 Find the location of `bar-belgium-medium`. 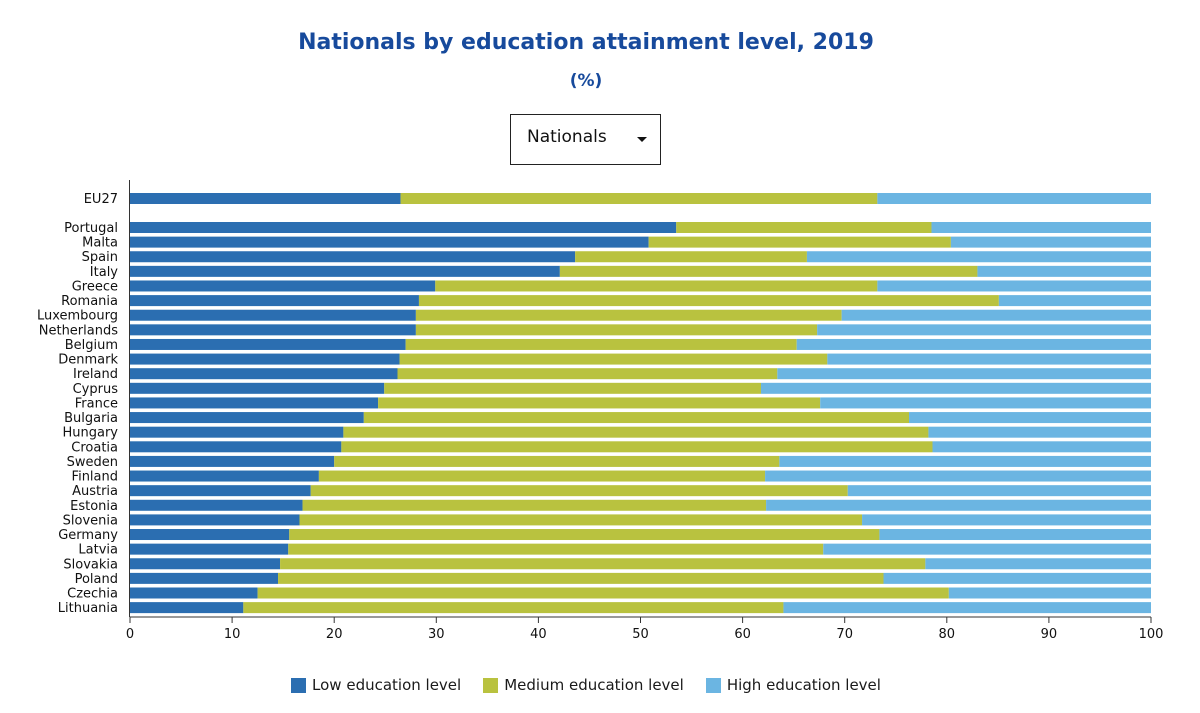

bar-belgium-medium is located at coordinates (601, 344).